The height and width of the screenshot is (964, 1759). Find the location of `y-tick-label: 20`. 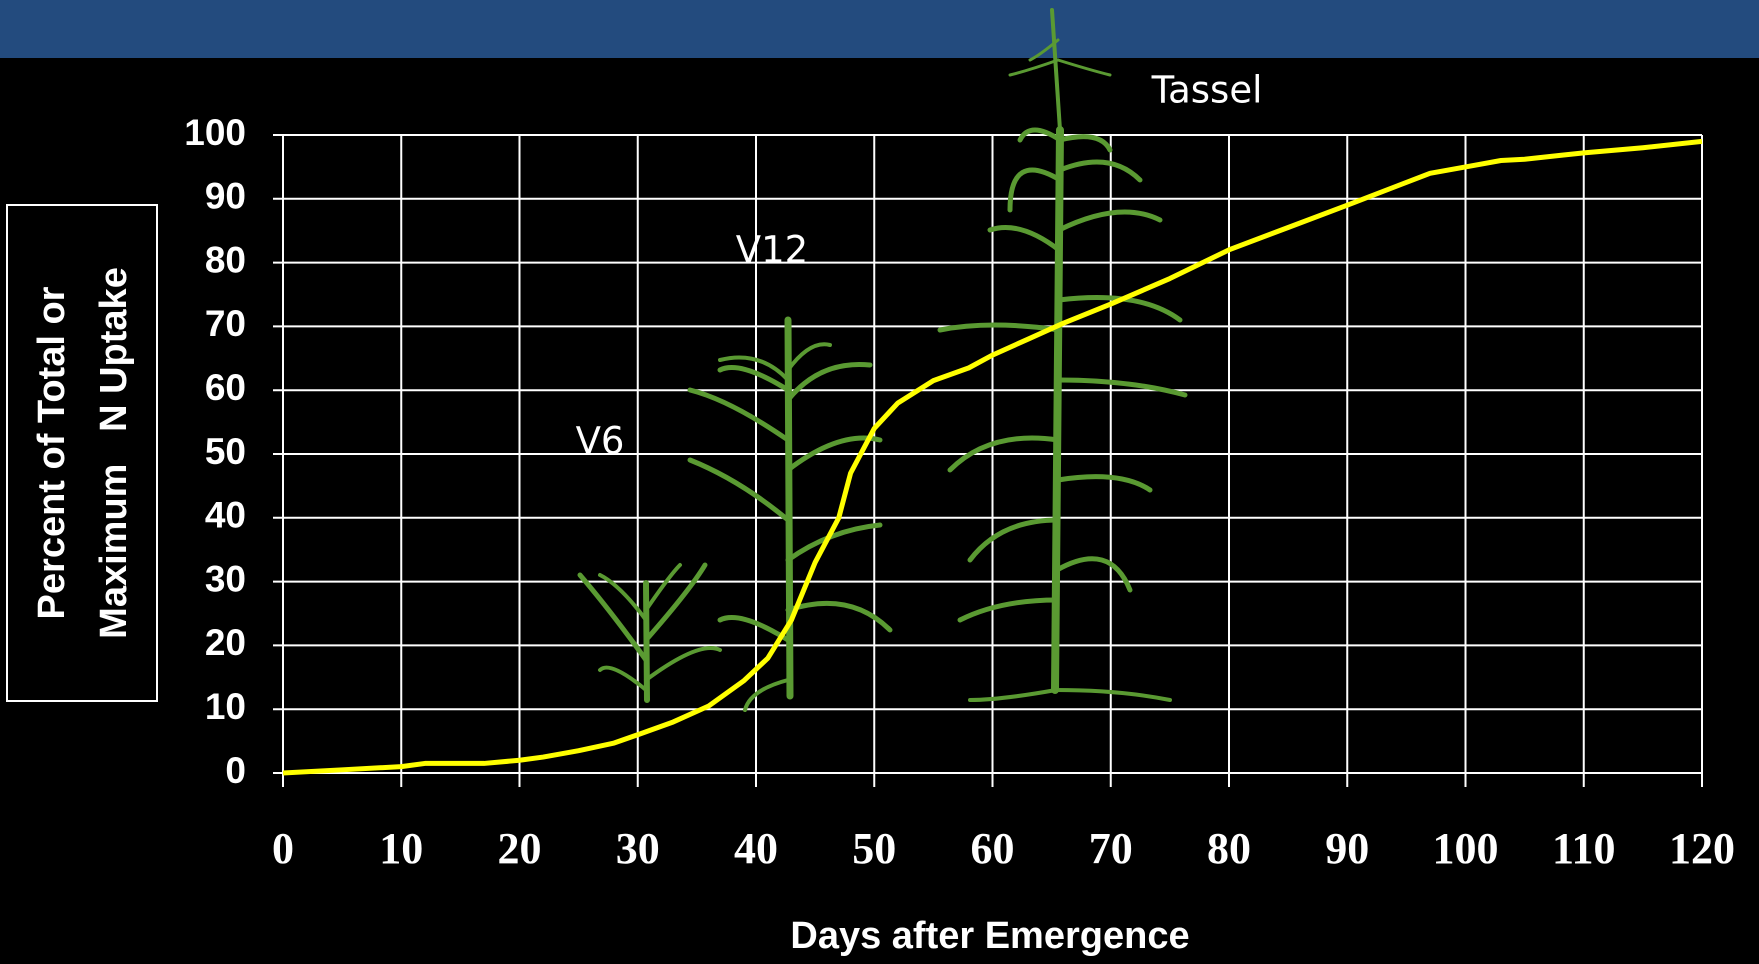

y-tick-label: 20 is located at coordinates (225, 642).